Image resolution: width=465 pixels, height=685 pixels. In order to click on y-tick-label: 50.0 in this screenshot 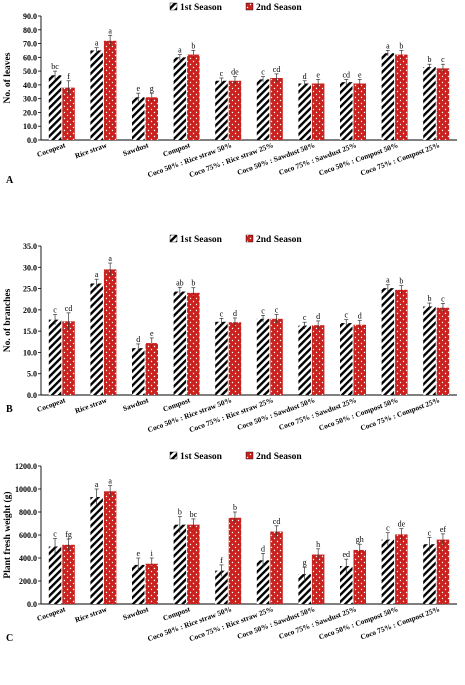, I will do `click(30, 71)`.